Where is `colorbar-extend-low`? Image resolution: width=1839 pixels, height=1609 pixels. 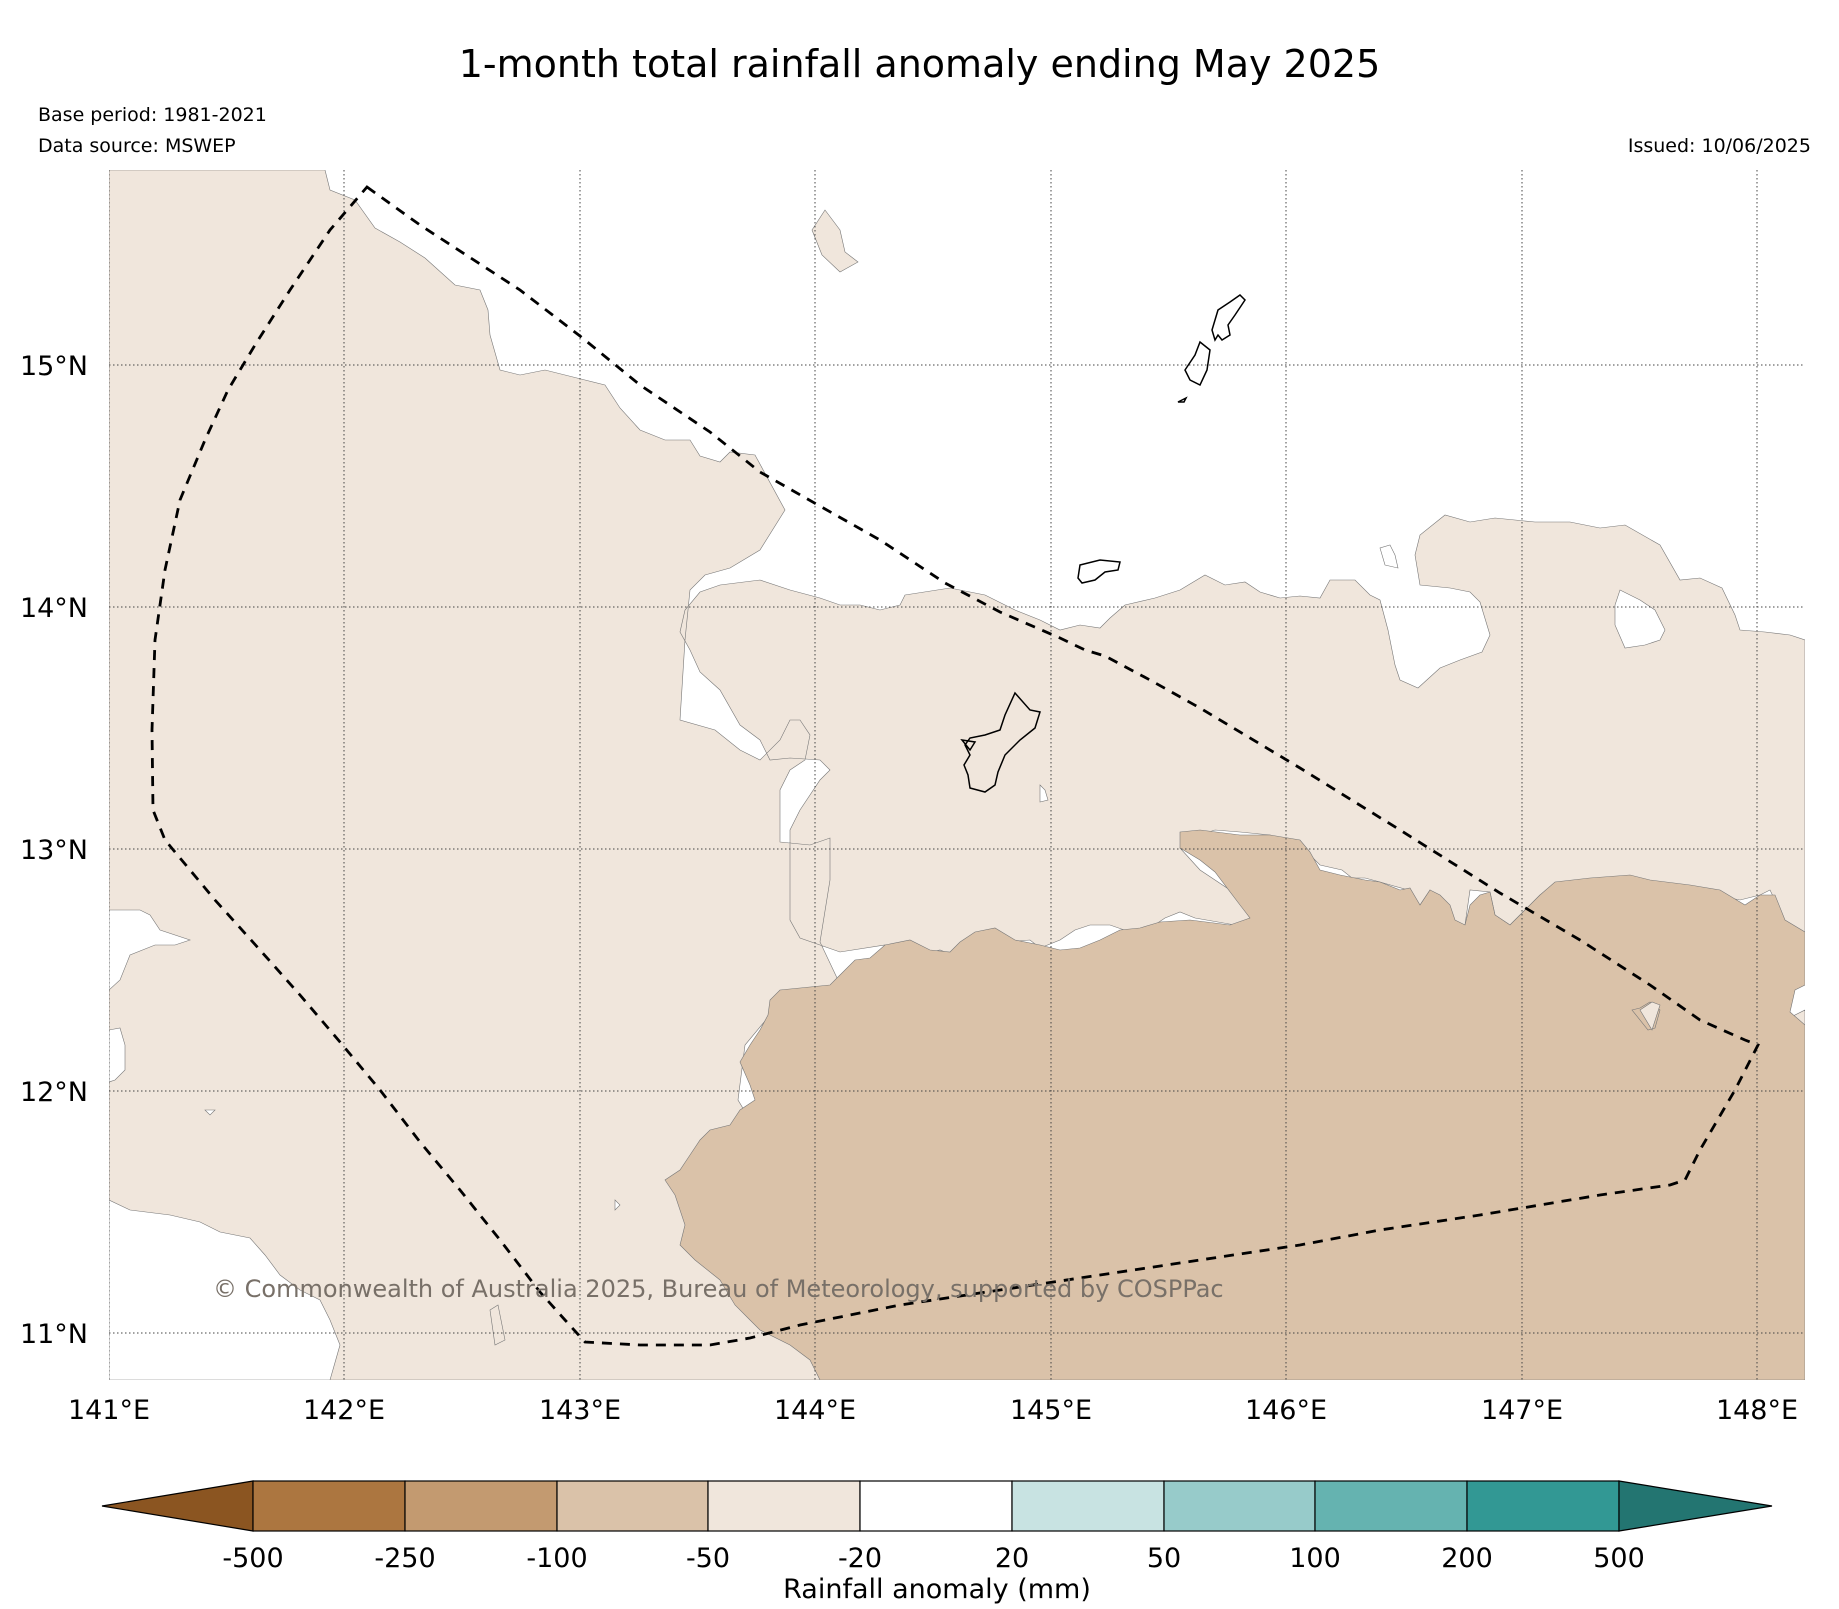 colorbar-extend-low is located at coordinates (177, 1506).